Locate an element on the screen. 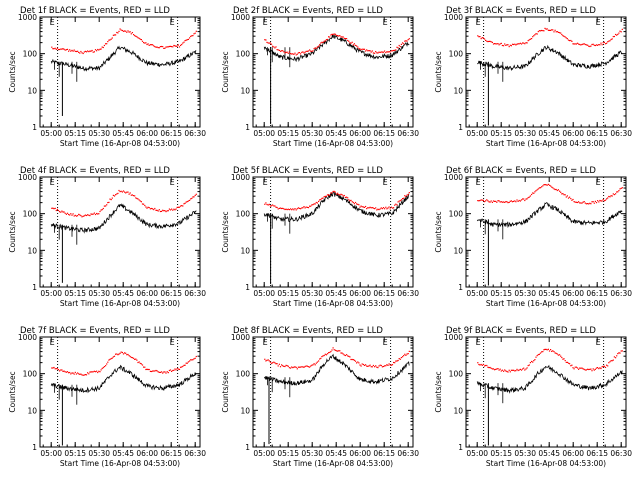 This screenshot has height=480, width=640. x-tick-label: 05:45 is located at coordinates (336, 133).